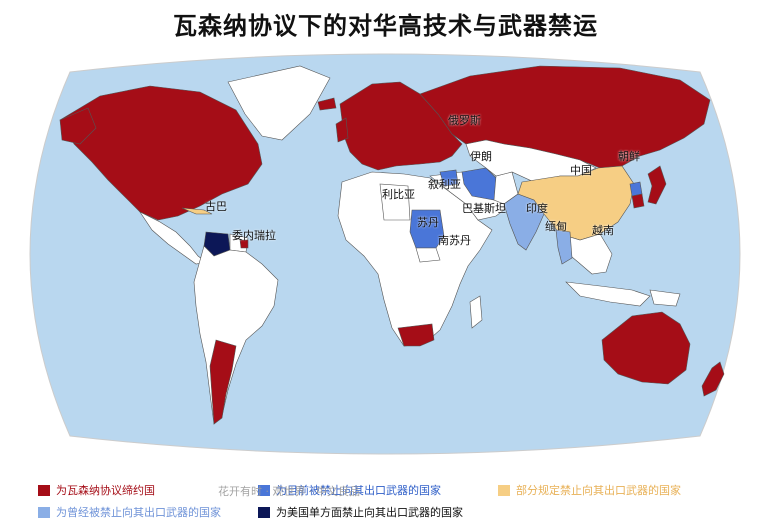 Image resolution: width=771 pixels, height=520 pixels. I want to click on label-venezuela: 委内瑞拉, so click(254, 235).